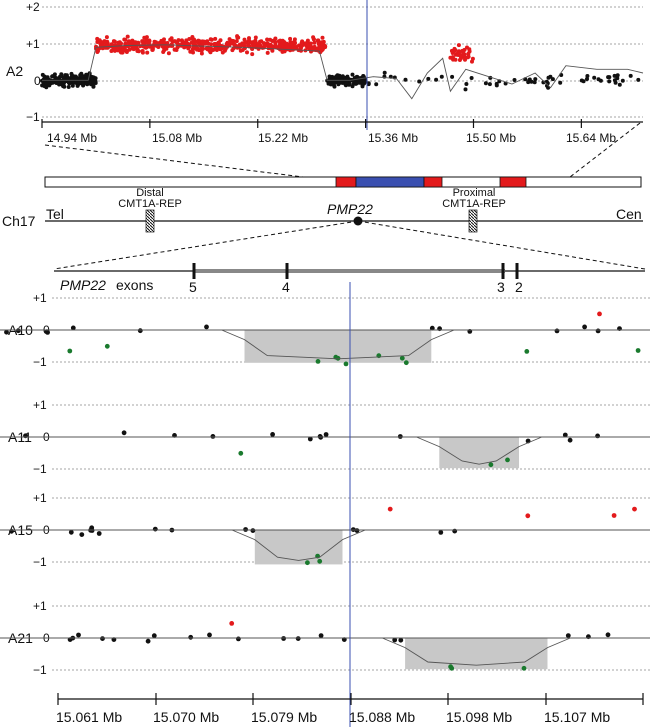  Describe the element at coordinates (473, 221) in the screenshot. I see `proximal-rep-box` at that location.